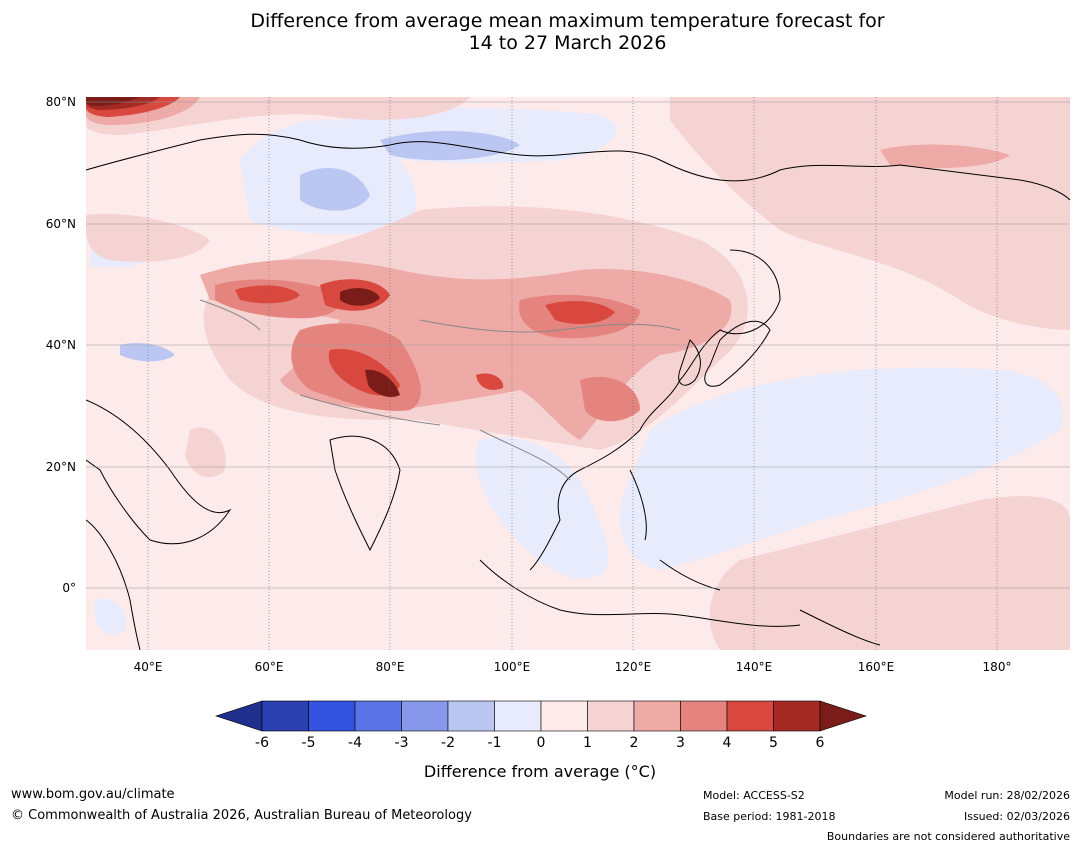 Image resolution: width=1081 pixels, height=850 pixels. What do you see at coordinates (61, 102) in the screenshot?
I see `lat-label-80n: 80°N` at bounding box center [61, 102].